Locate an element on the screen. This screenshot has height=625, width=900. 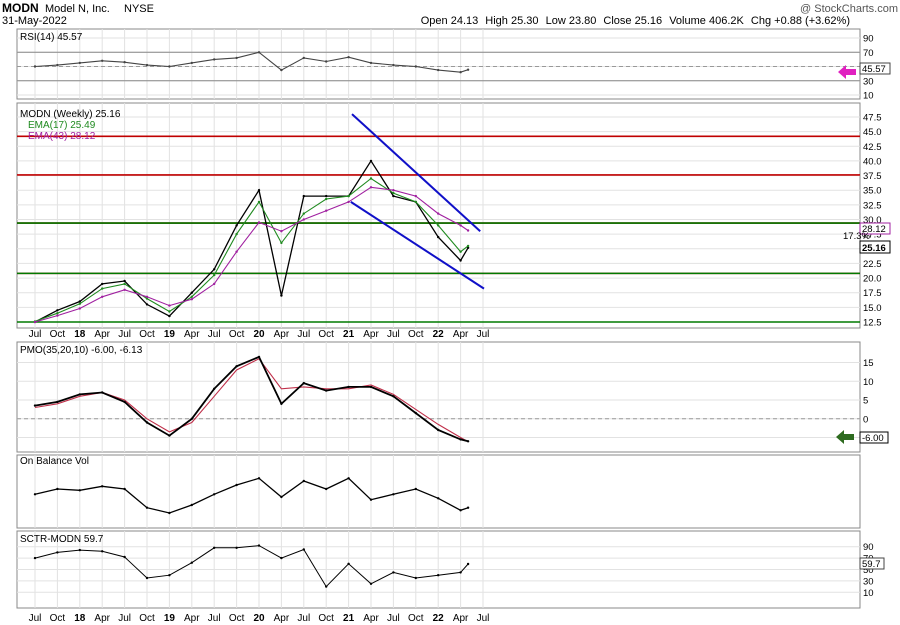
x-tick-label: 21 is located at coordinates (349, 334).